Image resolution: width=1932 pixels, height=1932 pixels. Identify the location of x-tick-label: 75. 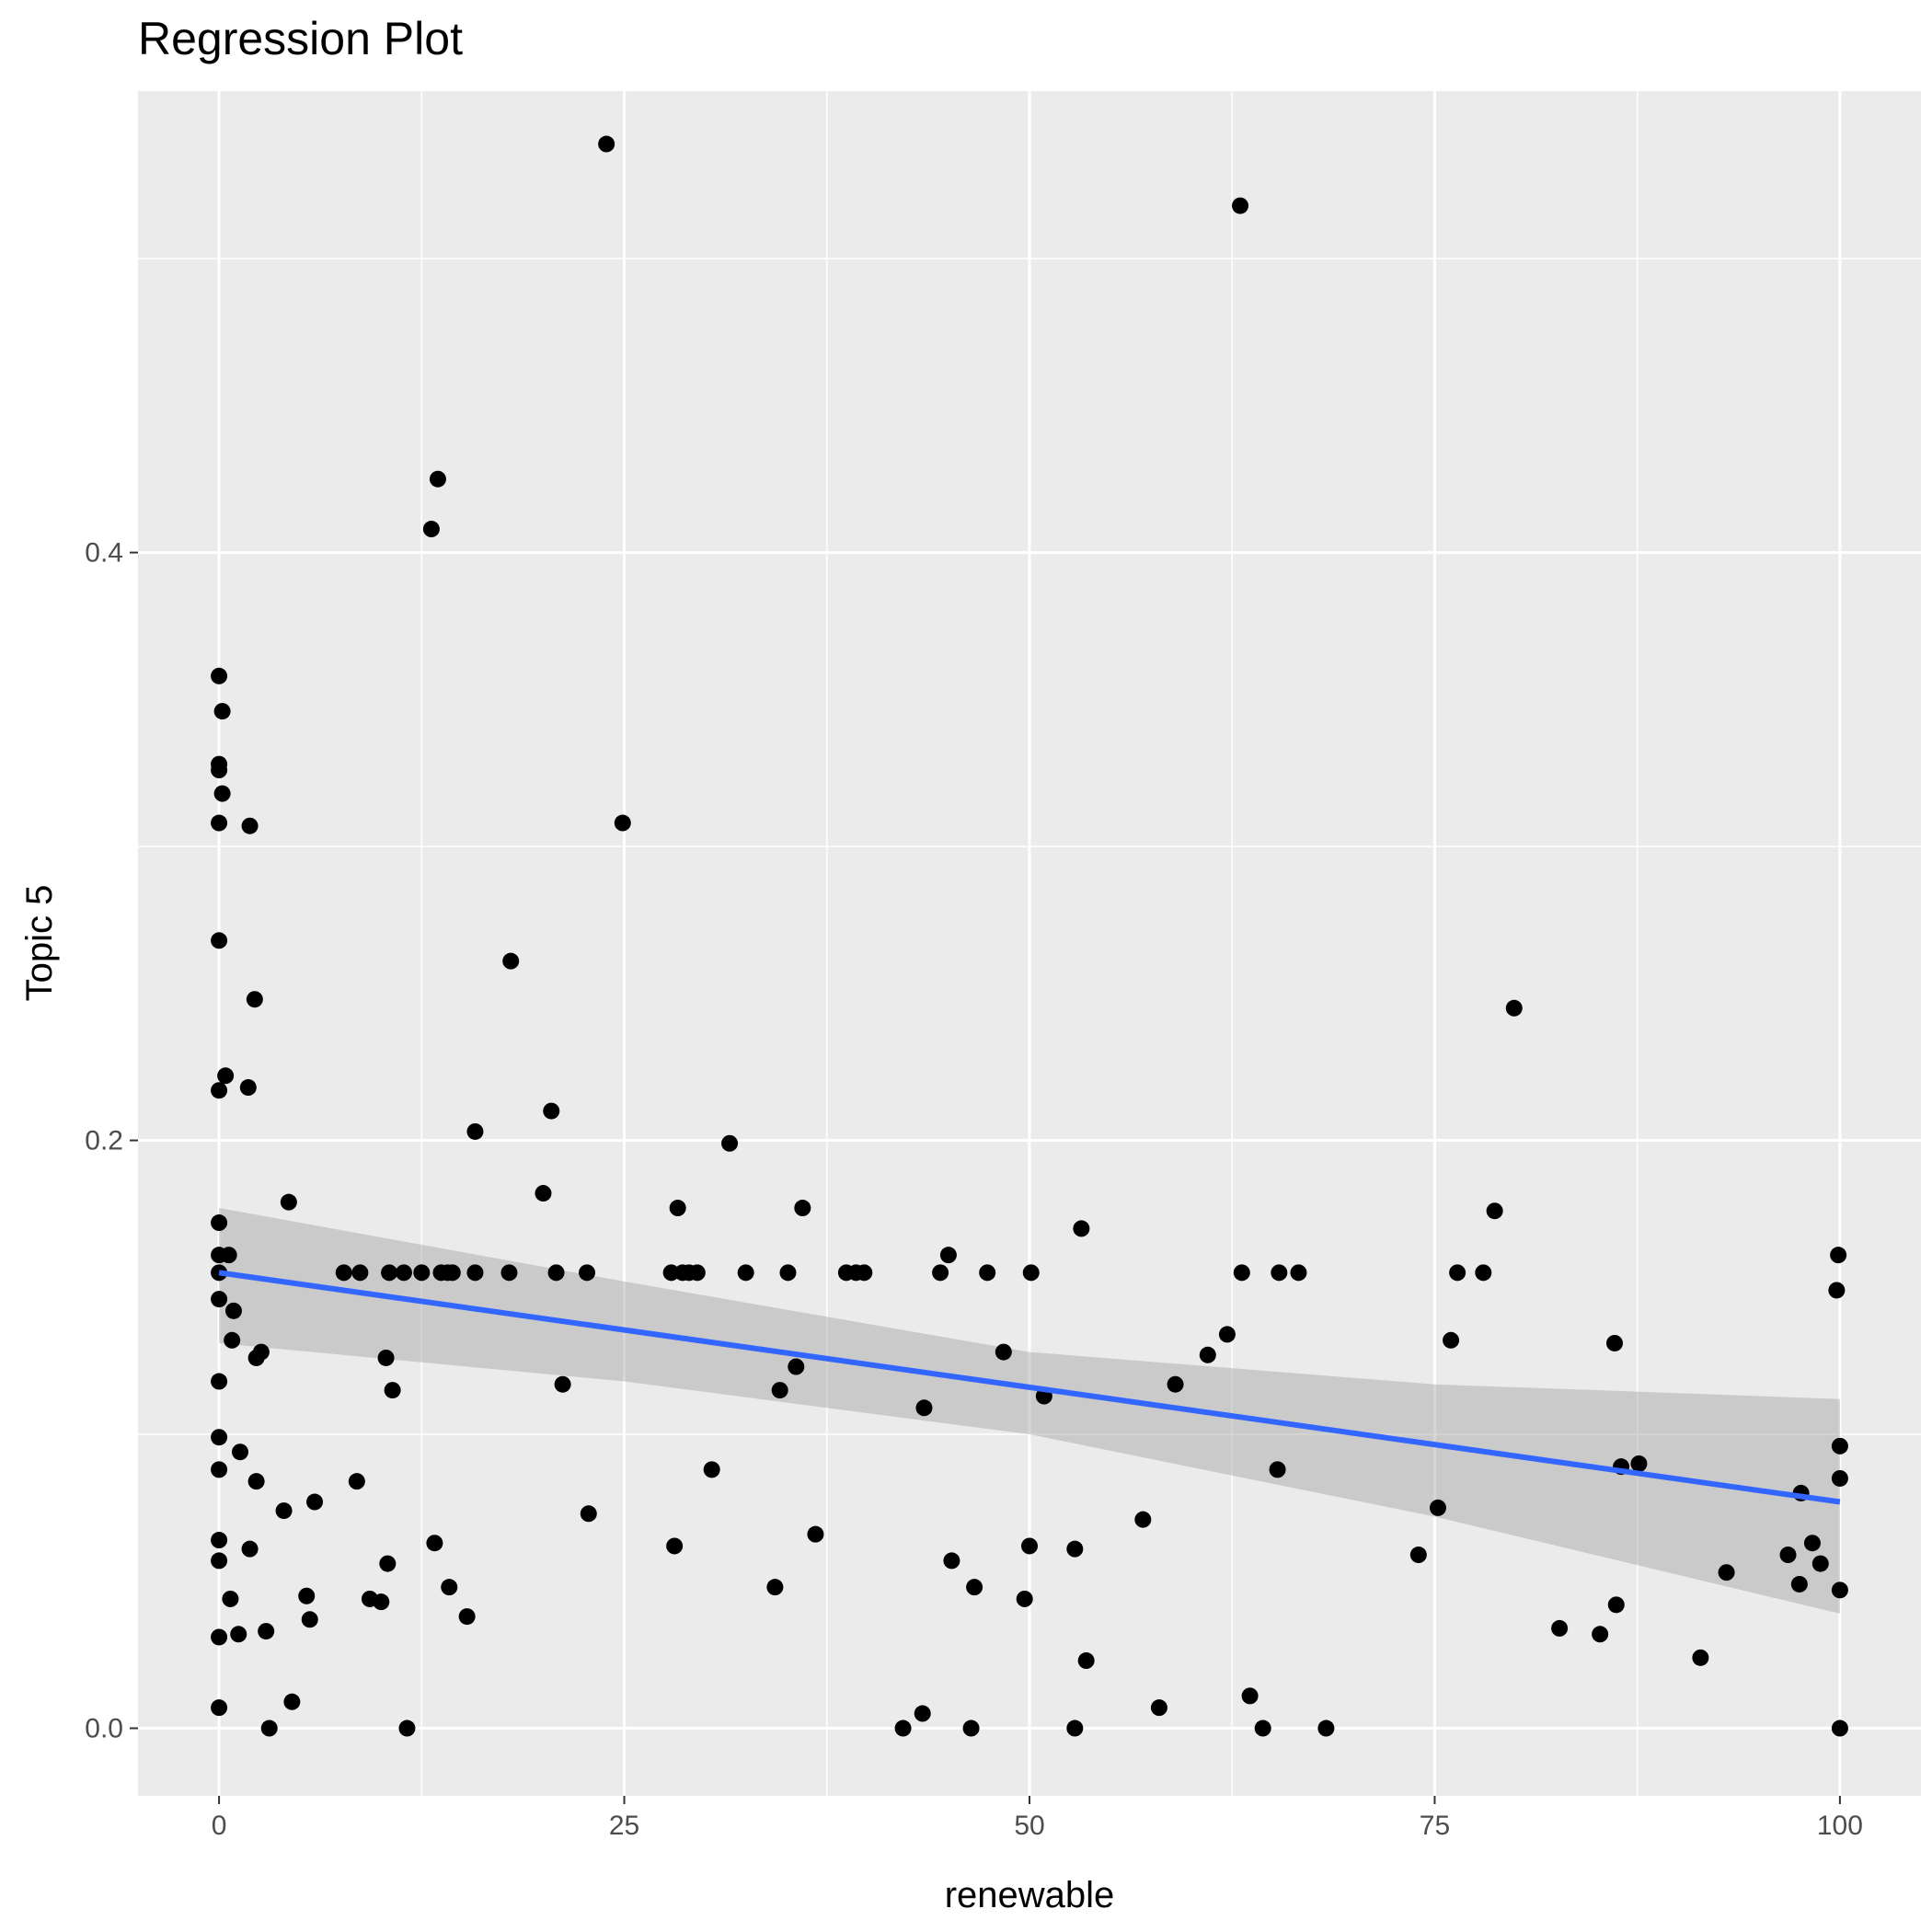
(1435, 1826).